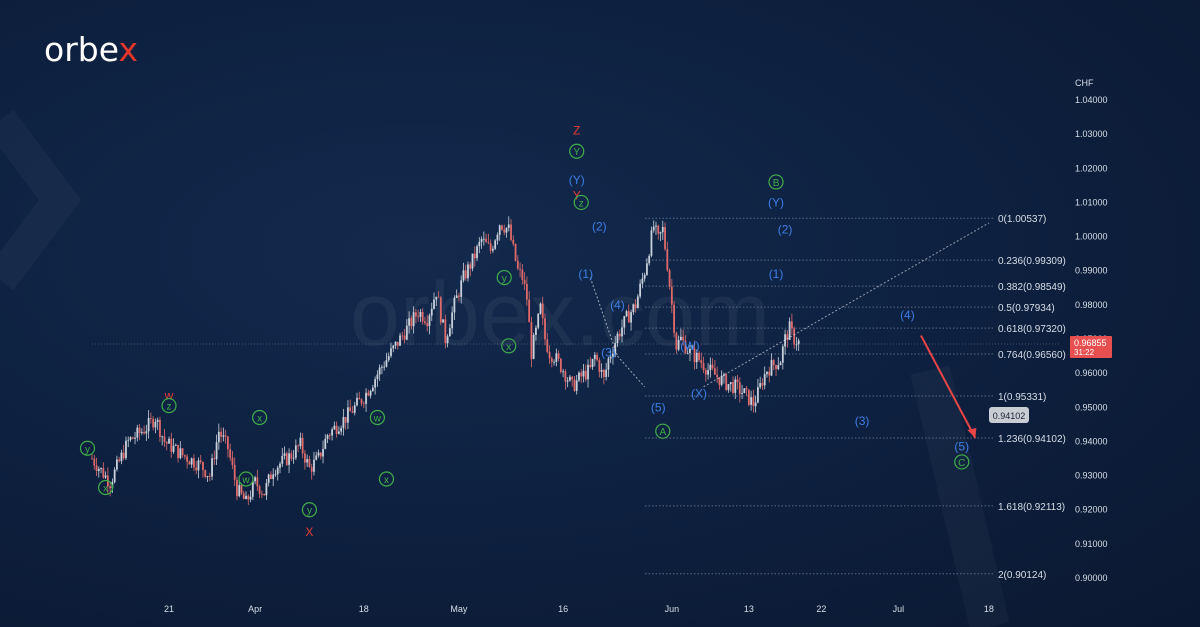 The width and height of the screenshot is (1200, 627). What do you see at coordinates (81, 49) in the screenshot?
I see `brand-logo-text: orbe` at bounding box center [81, 49].